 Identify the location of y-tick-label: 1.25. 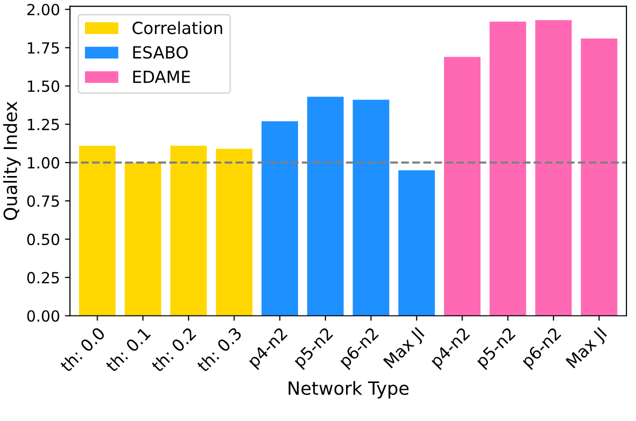
(43, 124).